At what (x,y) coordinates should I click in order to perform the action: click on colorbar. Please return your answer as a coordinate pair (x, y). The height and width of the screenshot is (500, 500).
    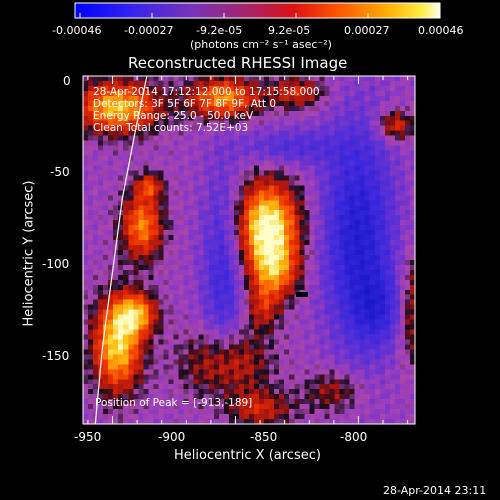
    Looking at the image, I should click on (257, 10).